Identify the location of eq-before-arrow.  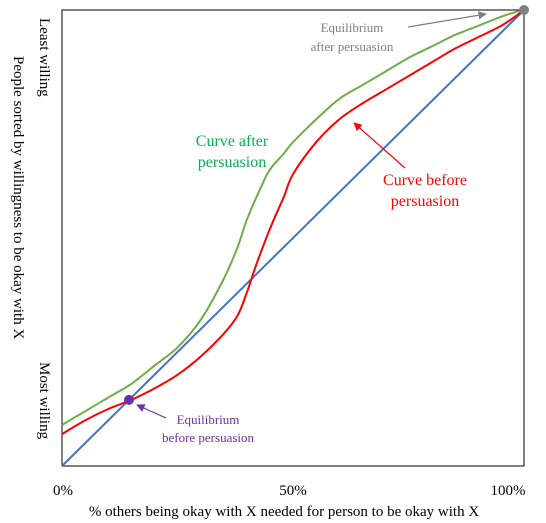
(151, 411).